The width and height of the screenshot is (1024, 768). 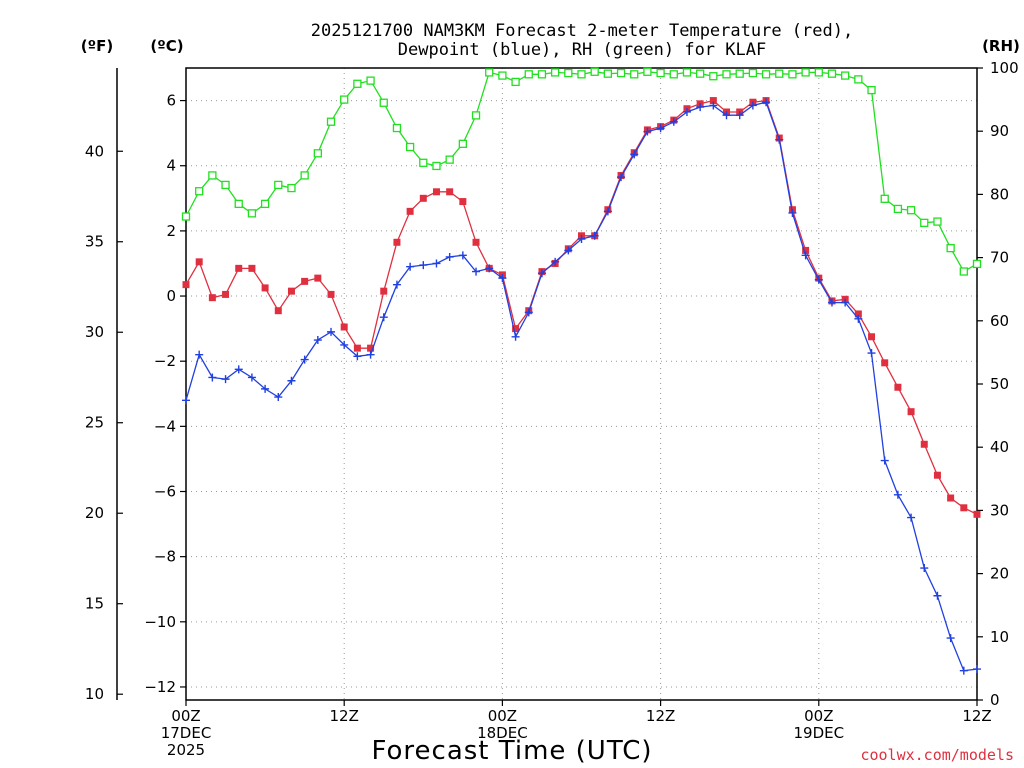 What do you see at coordinates (94, 513) in the screenshot?
I see `fahrenheit-tick-label: 20` at bounding box center [94, 513].